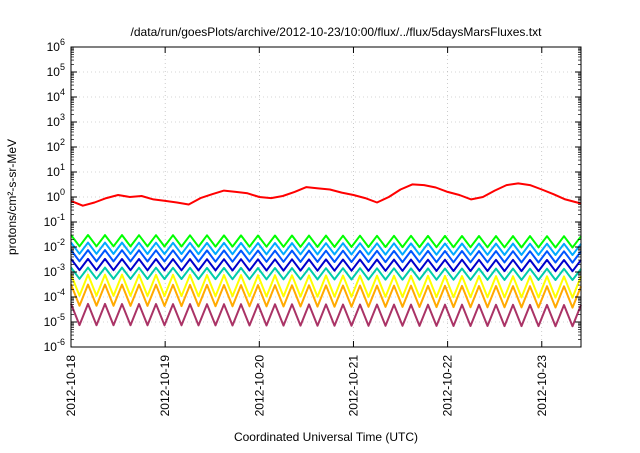 The image size is (640, 453). Describe the element at coordinates (54, 320) in the screenshot. I see `y-tick-label: 10⁻⁵` at that location.